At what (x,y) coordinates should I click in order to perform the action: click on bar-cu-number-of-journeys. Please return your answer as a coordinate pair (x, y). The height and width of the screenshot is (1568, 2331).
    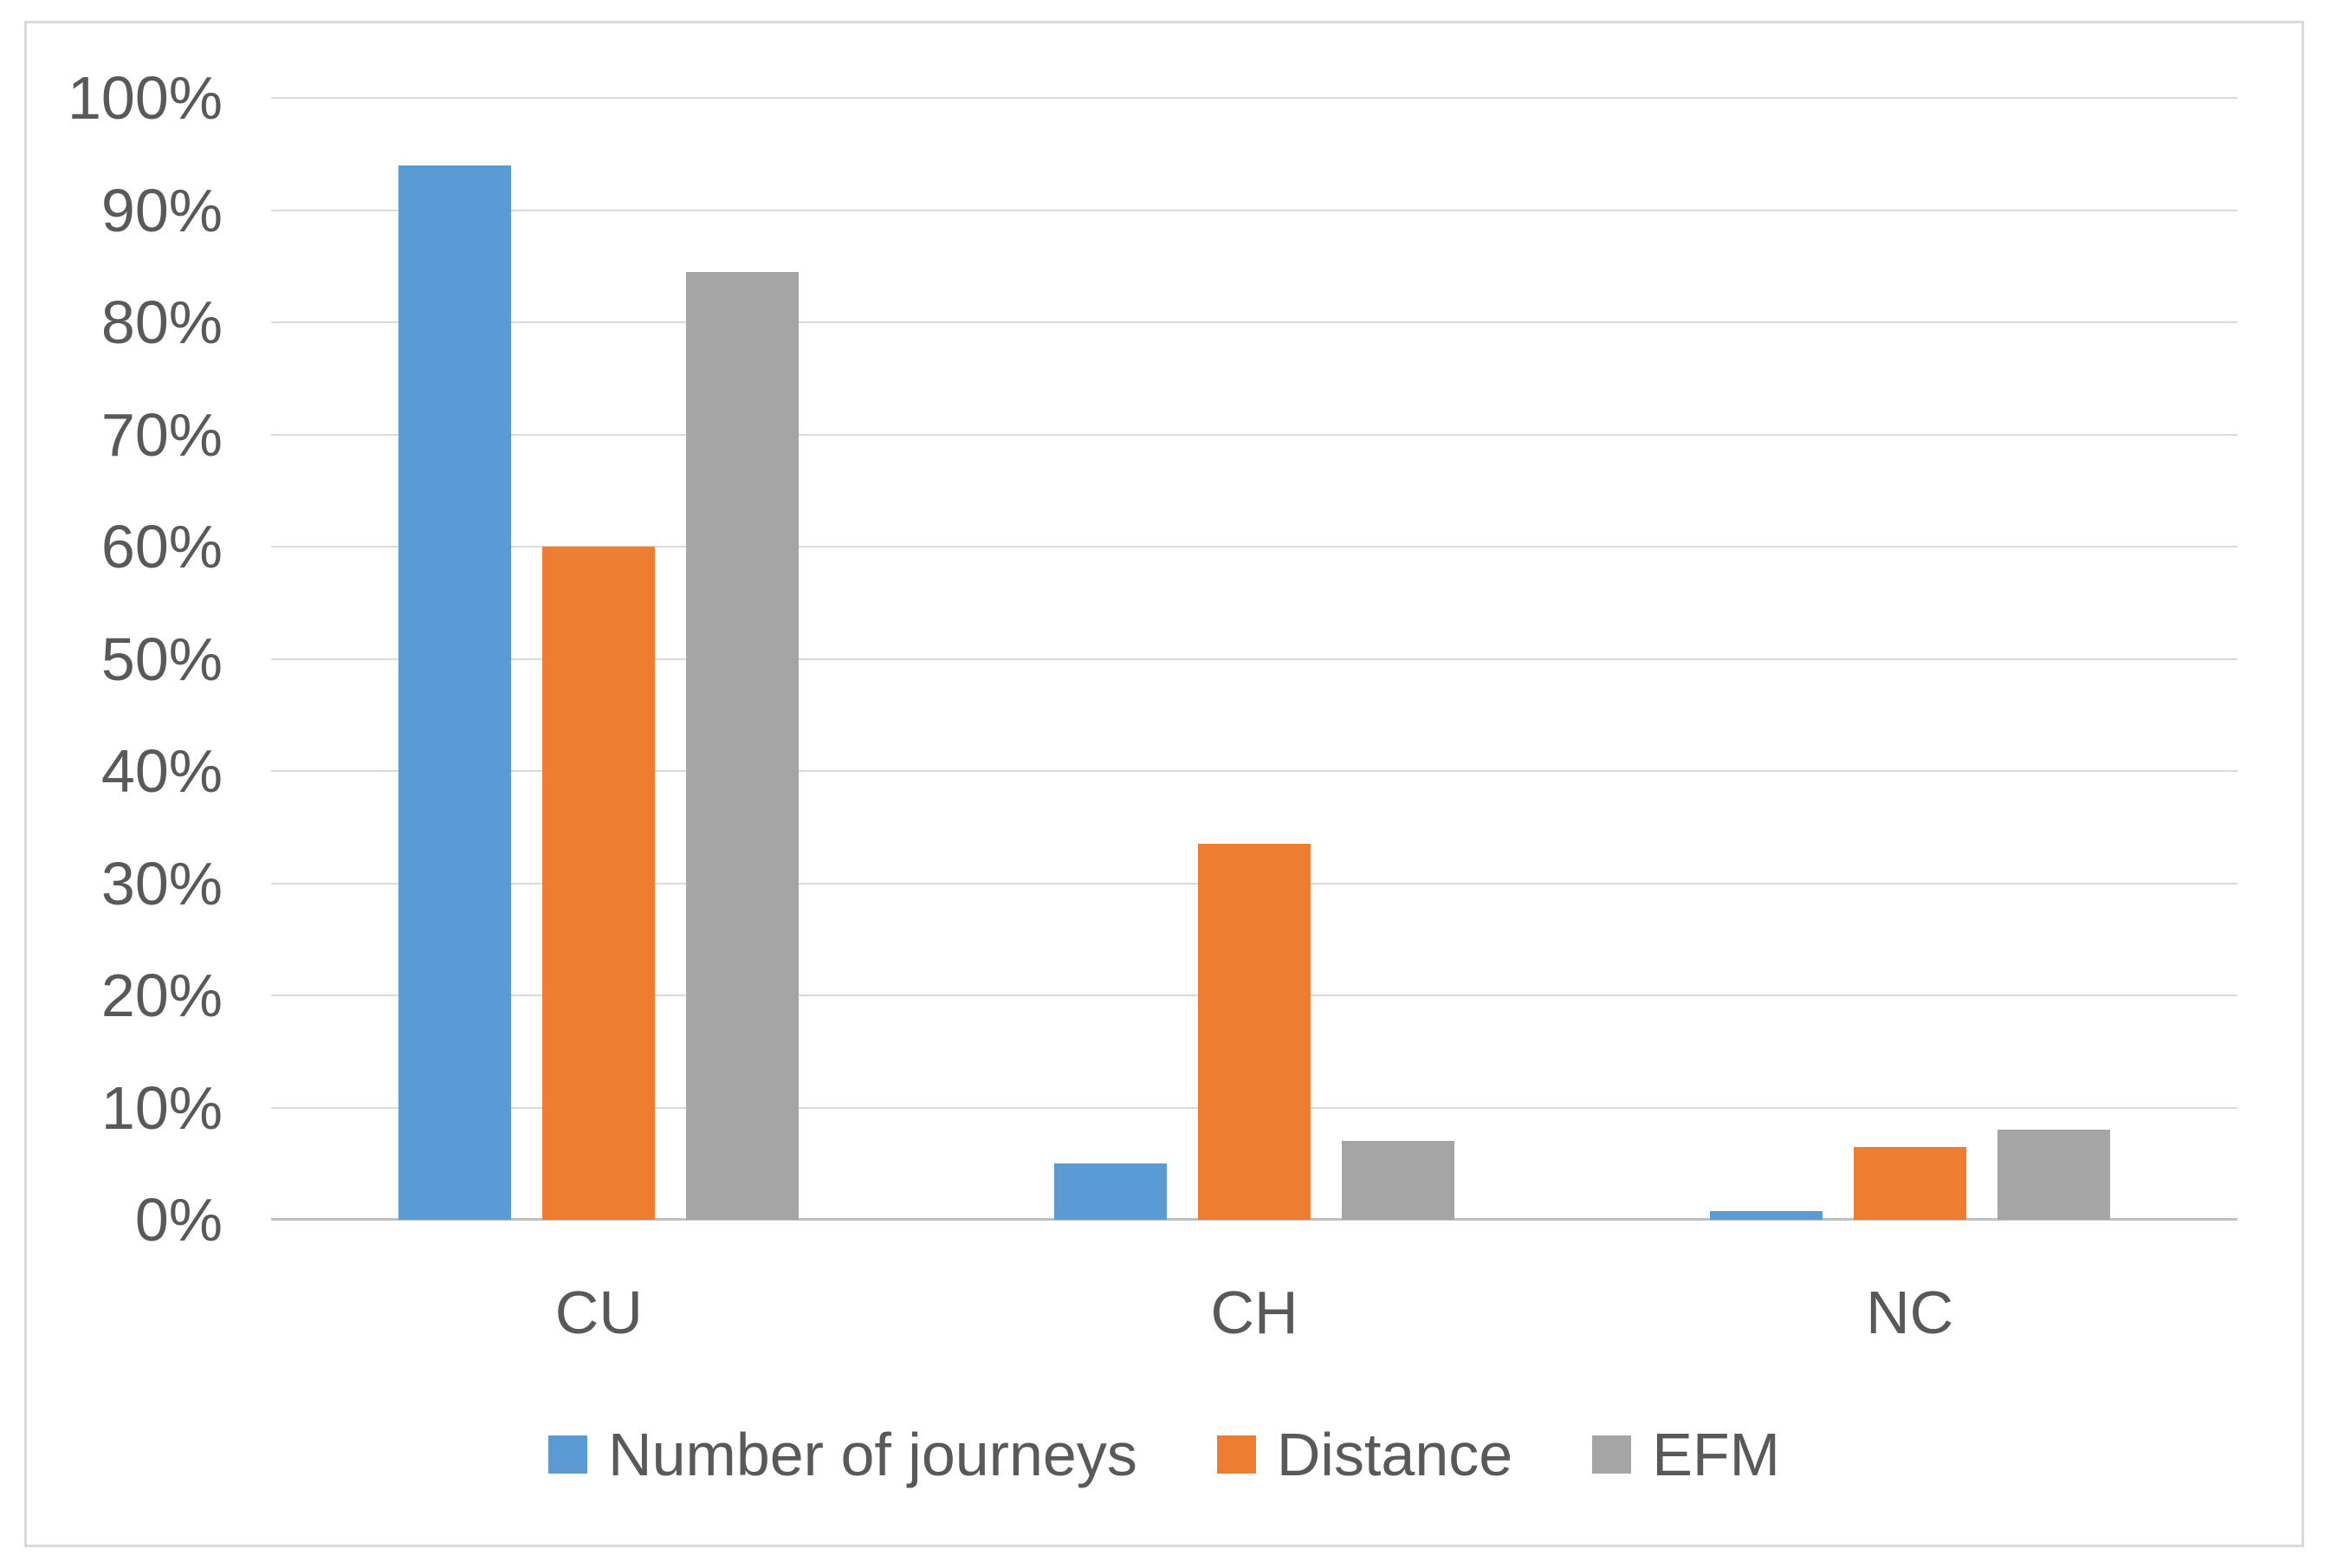
    Looking at the image, I should click on (455, 692).